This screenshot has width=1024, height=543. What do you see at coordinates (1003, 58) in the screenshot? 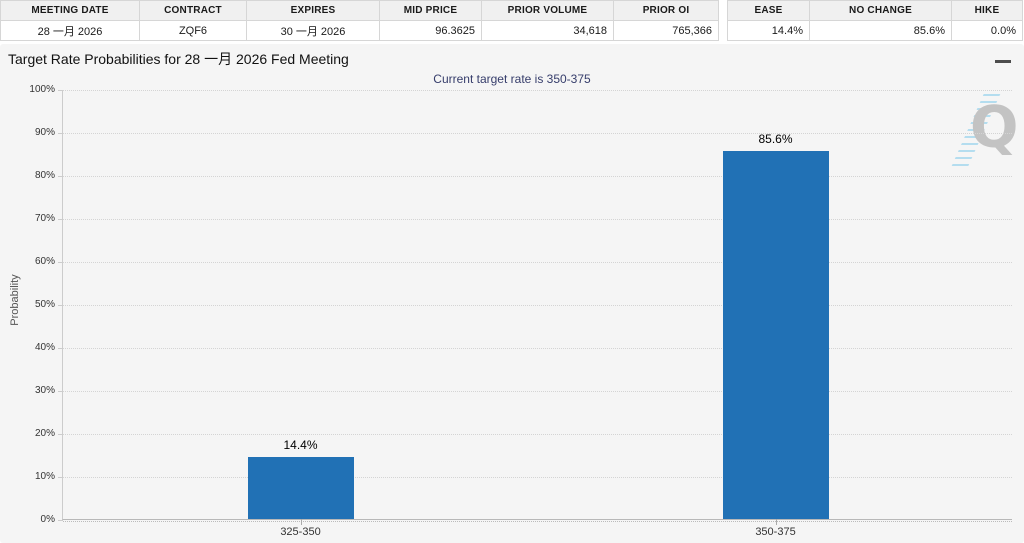
I see `chart-context-menu-icon` at bounding box center [1003, 58].